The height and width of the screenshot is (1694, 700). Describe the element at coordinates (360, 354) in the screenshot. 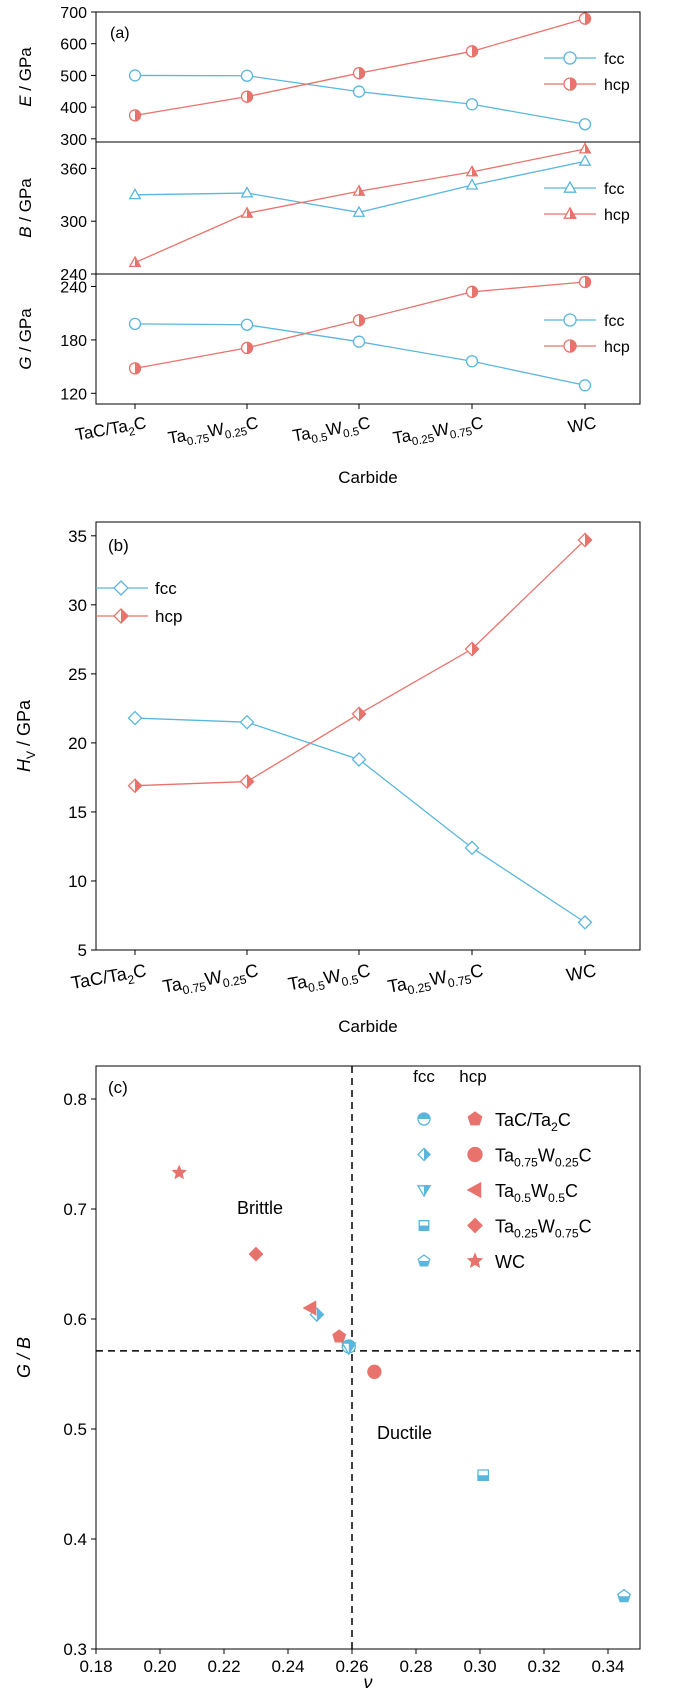

I see `series-line-fcc` at that location.